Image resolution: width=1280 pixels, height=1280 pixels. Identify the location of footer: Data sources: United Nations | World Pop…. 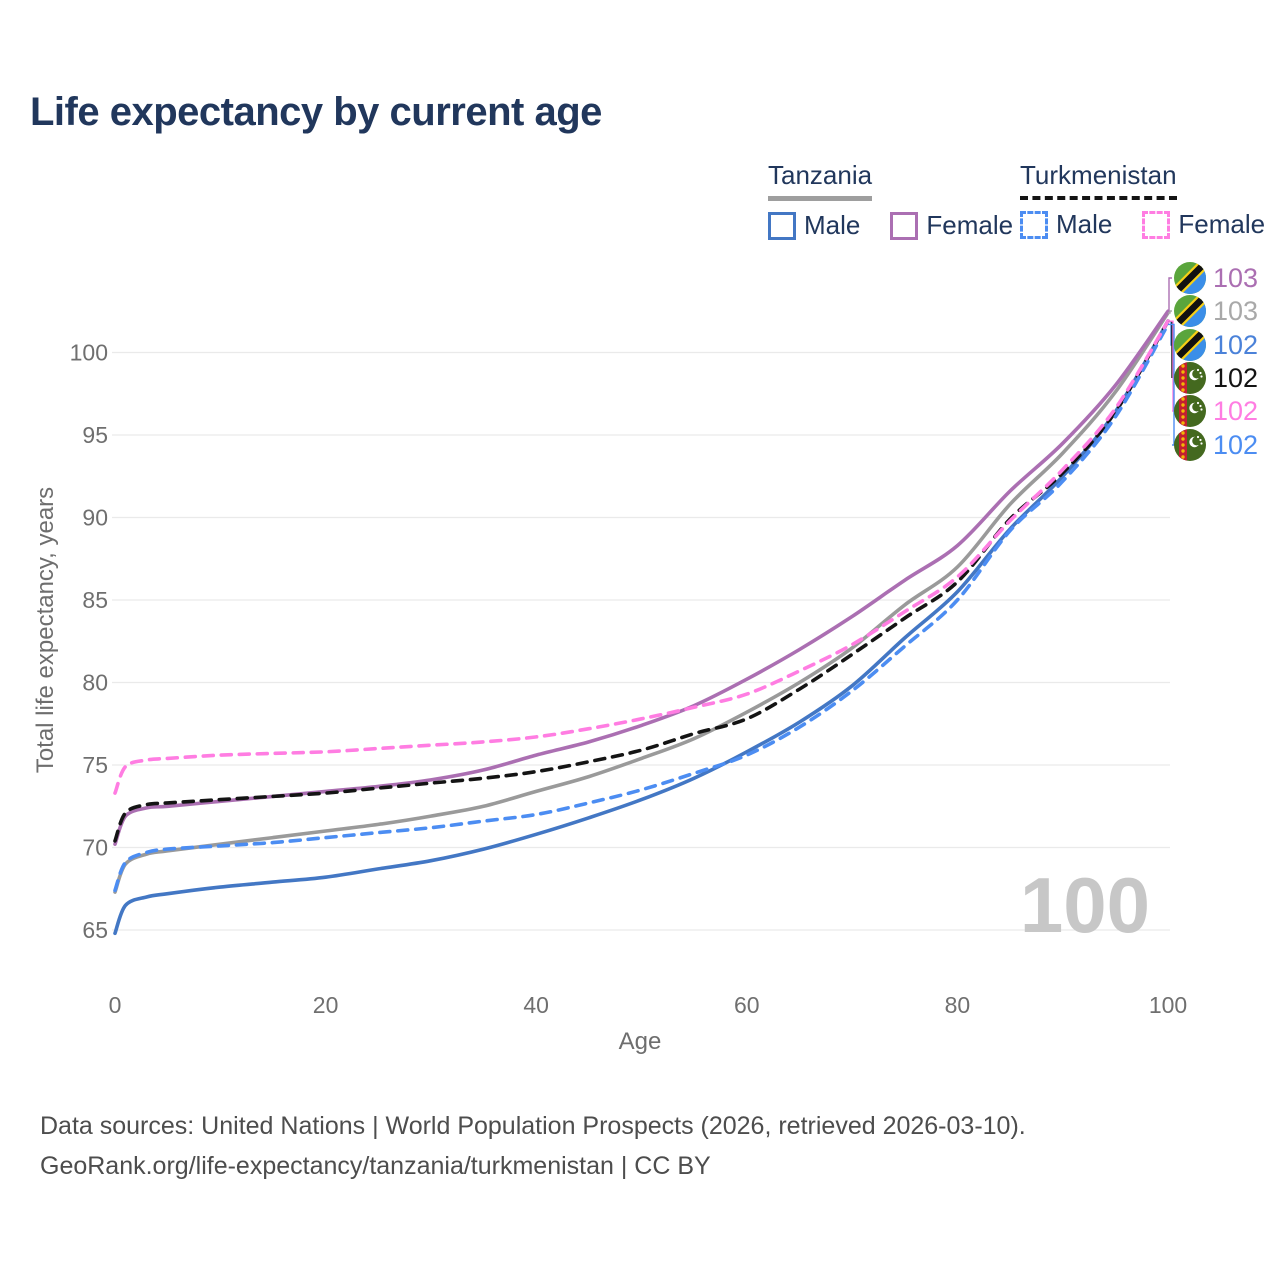
(533, 1146).